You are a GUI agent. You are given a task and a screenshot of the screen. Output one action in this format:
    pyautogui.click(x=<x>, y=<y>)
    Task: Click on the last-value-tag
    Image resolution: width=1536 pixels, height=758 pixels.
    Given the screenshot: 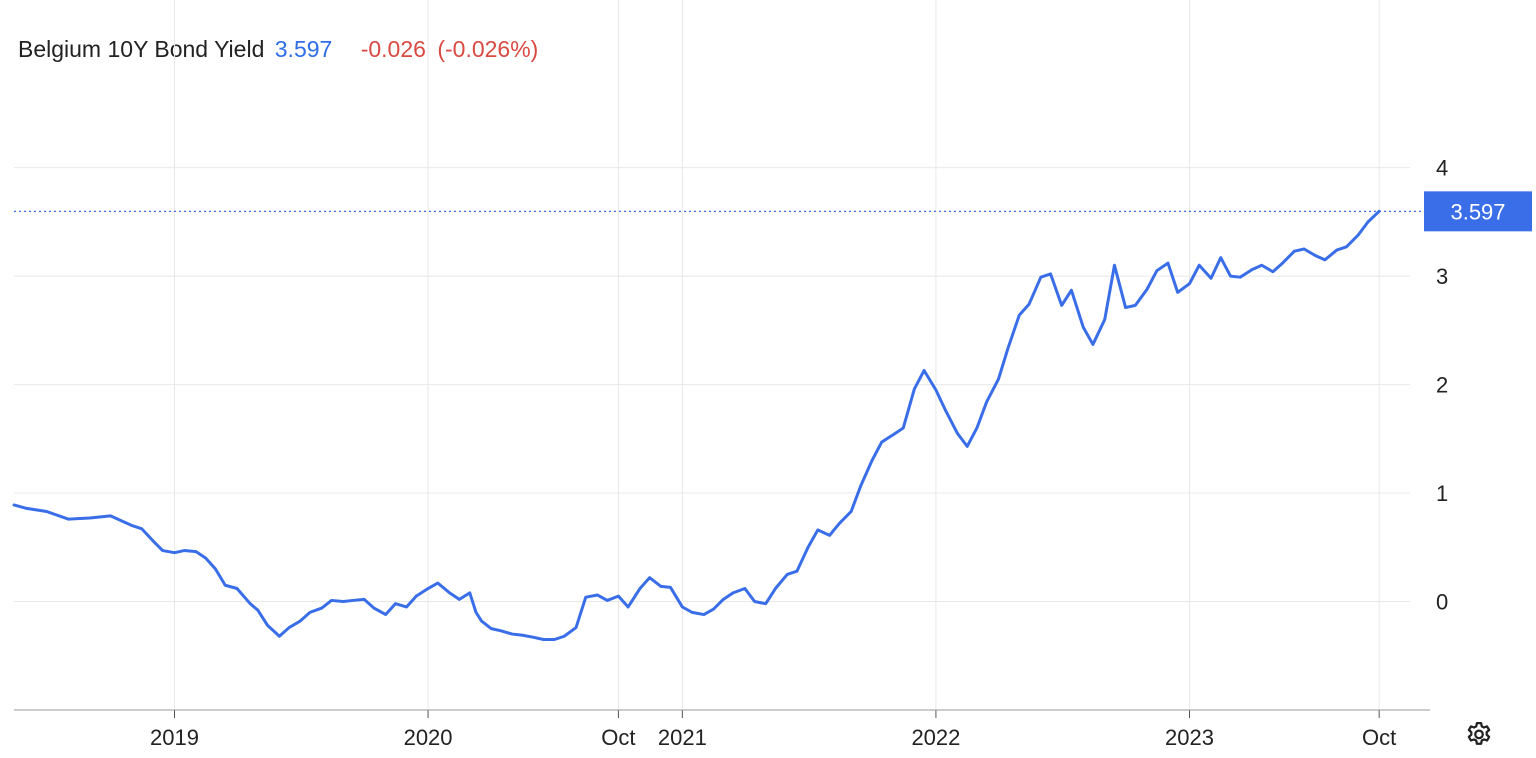 What is the action you would take?
    pyautogui.click(x=1478, y=211)
    